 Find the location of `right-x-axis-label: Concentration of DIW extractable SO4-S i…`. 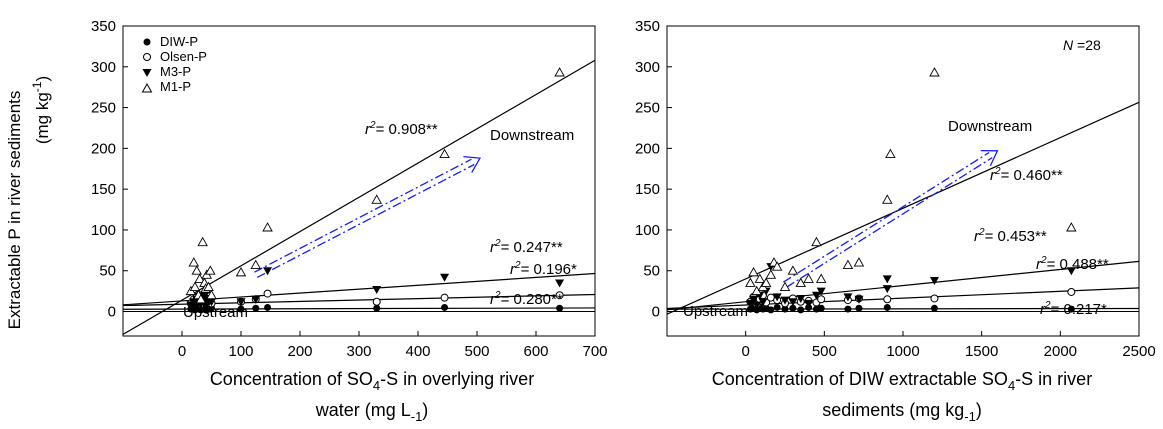

right-x-axis-label: Concentration of DIW extractable SO4-S i… is located at coordinates (902, 381).